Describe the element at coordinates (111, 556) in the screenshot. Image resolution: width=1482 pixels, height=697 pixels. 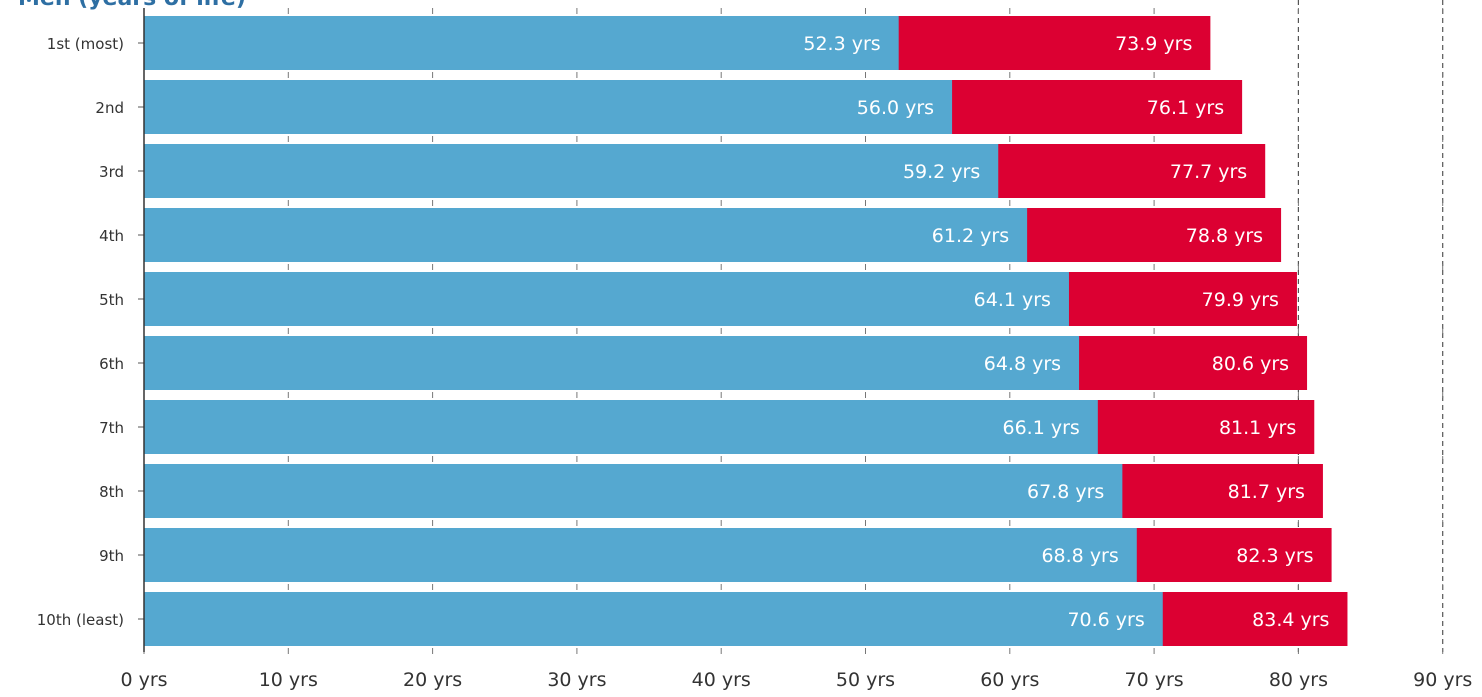
I see `category-label: 9th` at that location.